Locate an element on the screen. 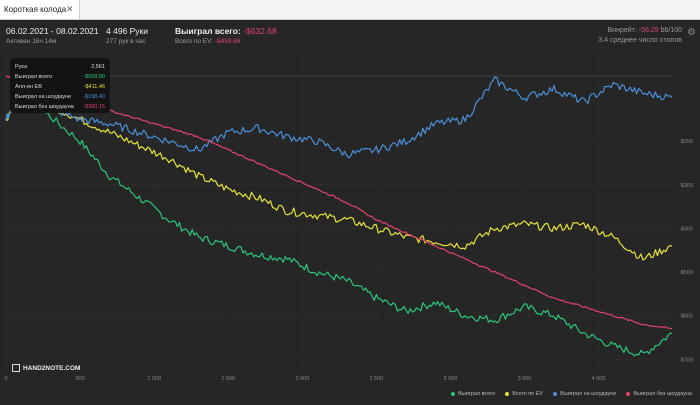 The width and height of the screenshot is (700, 405). tooltip-row: Рука 2,561 is located at coordinates (60, 67).